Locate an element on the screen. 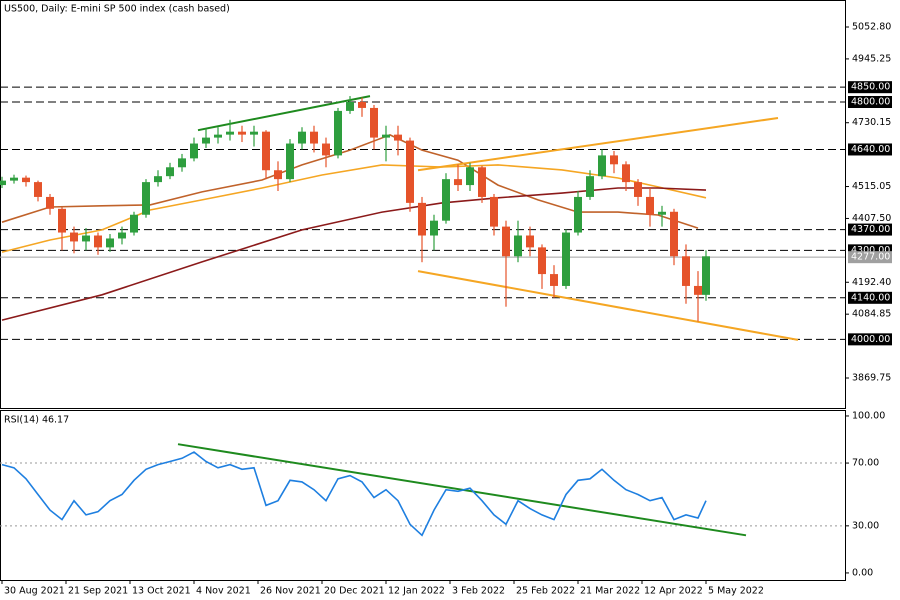 Image resolution: width=900 pixels, height=600 pixels. y-tick-label: 3869.75 is located at coordinates (871, 377).